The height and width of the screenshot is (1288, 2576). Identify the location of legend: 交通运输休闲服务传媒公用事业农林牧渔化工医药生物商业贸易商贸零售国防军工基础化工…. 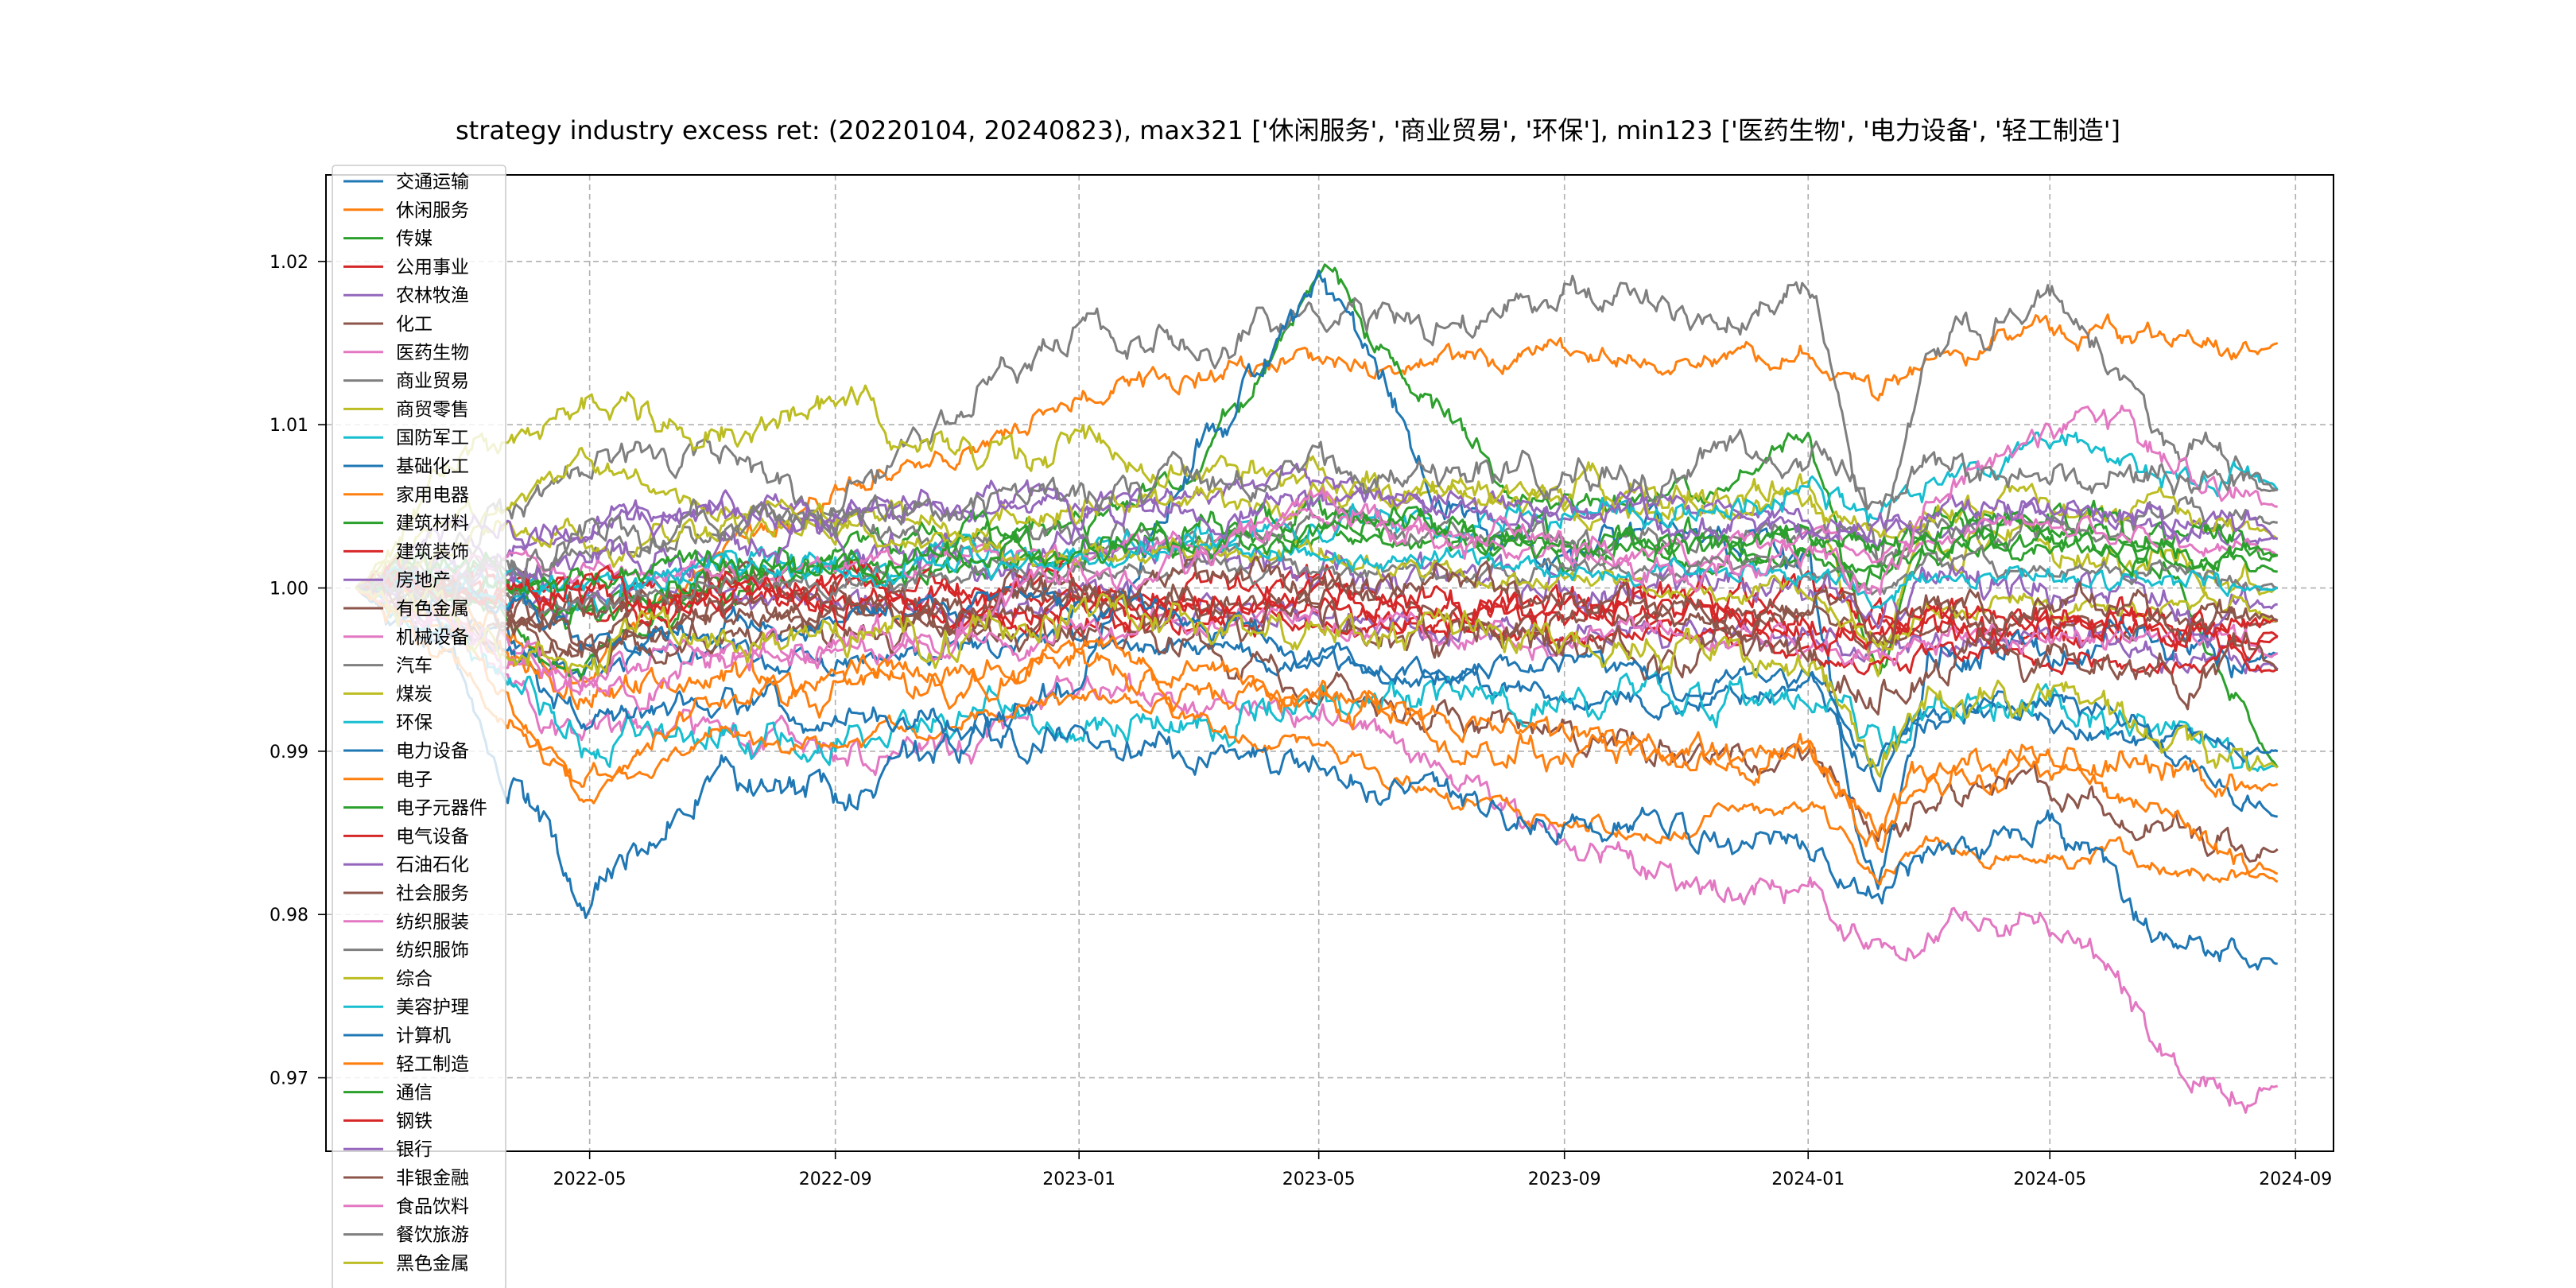
(419, 727).